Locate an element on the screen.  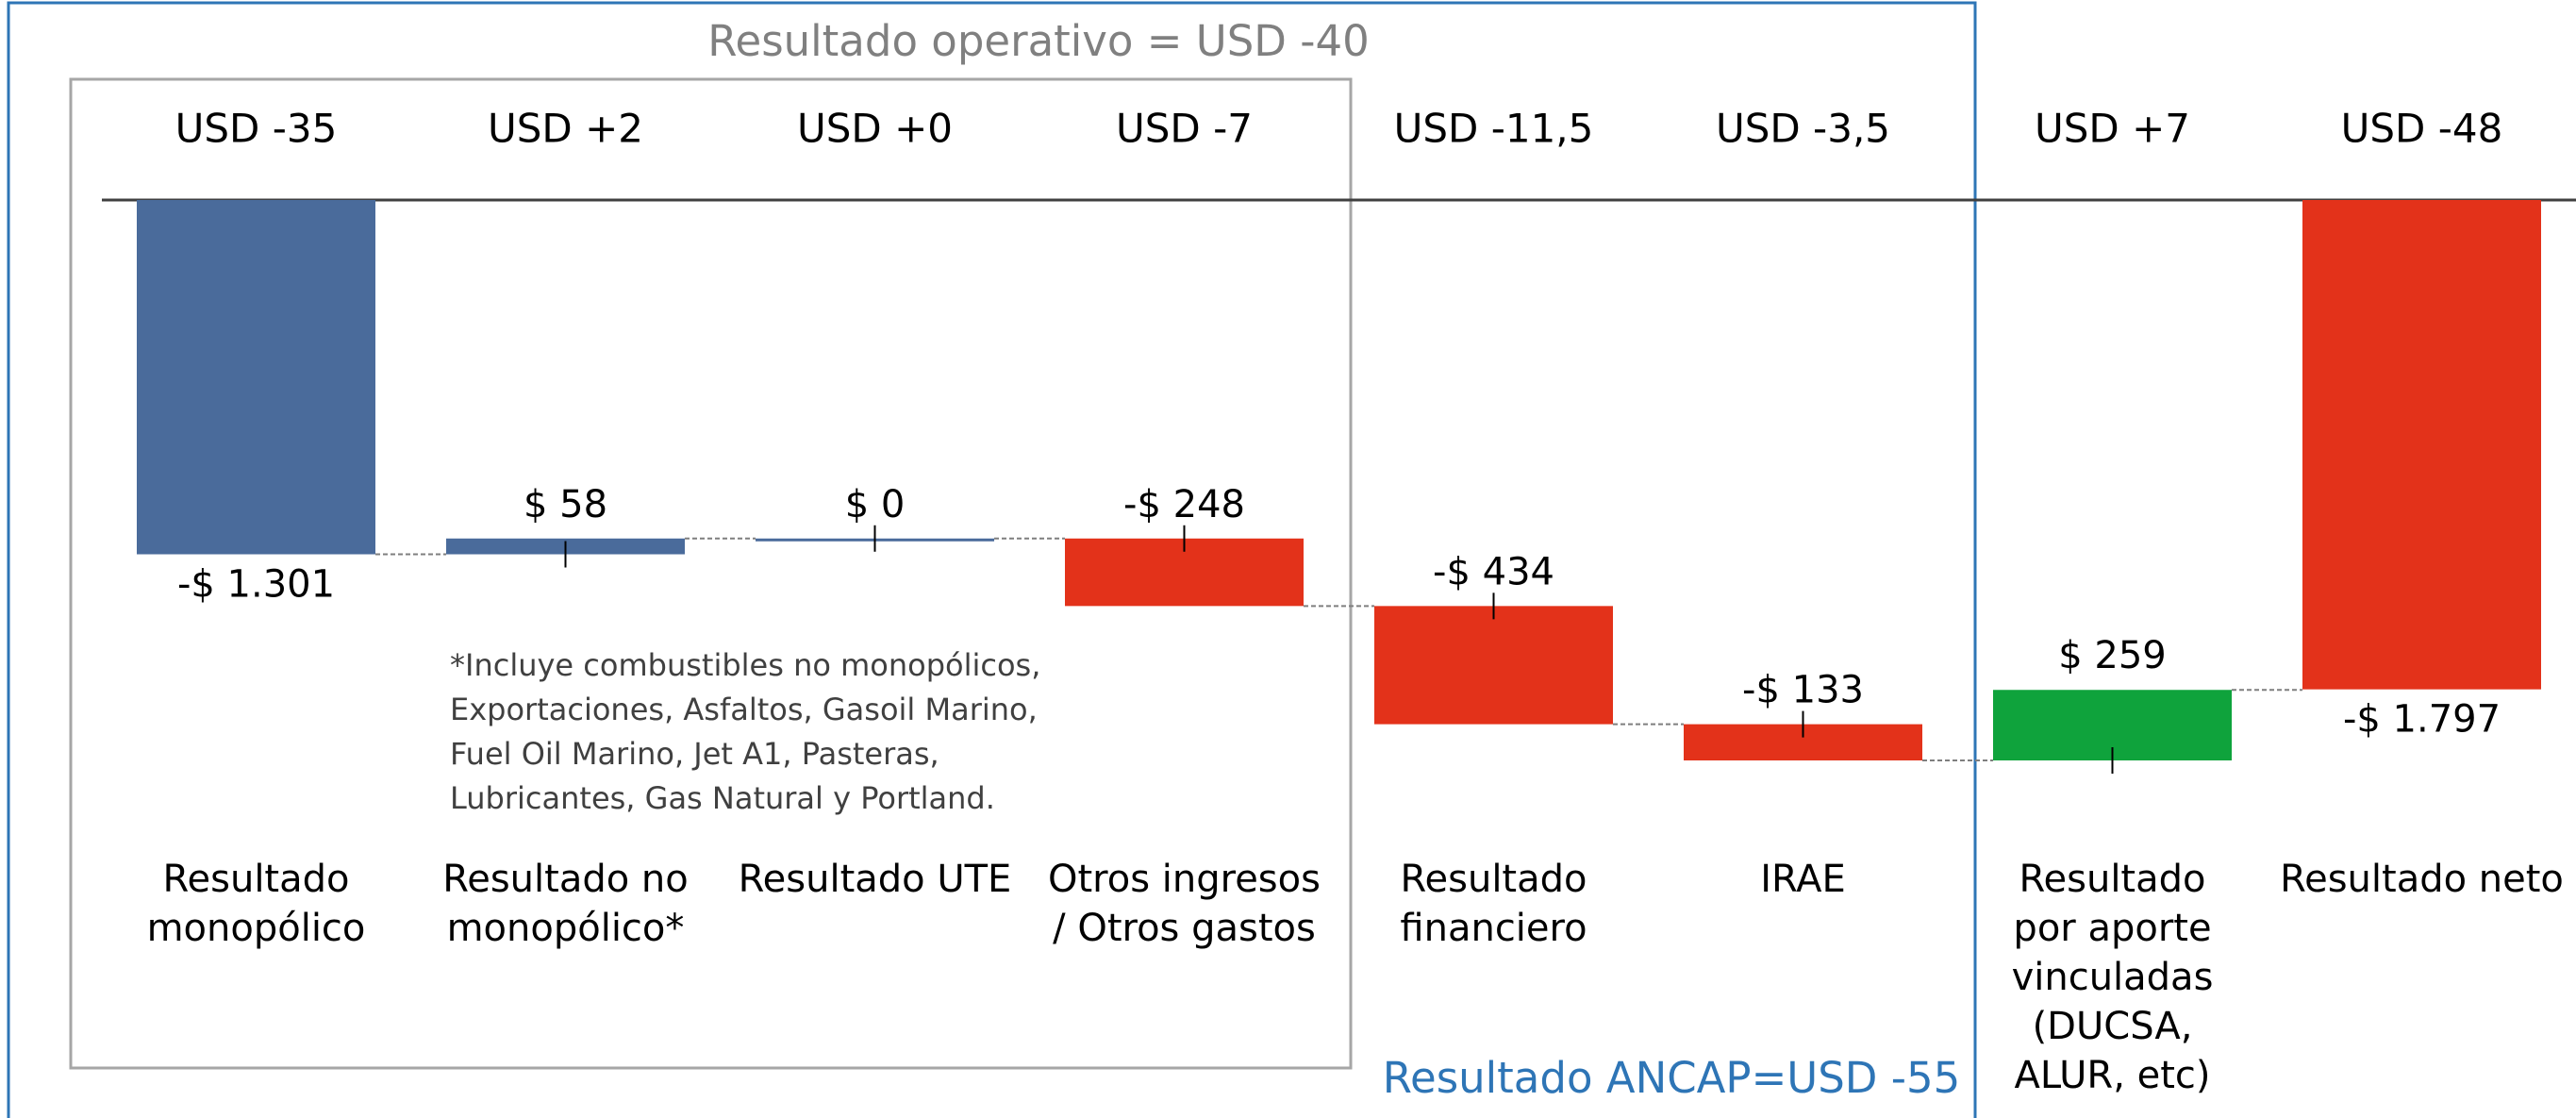
category-label: Resultado no is located at coordinates (565, 879).